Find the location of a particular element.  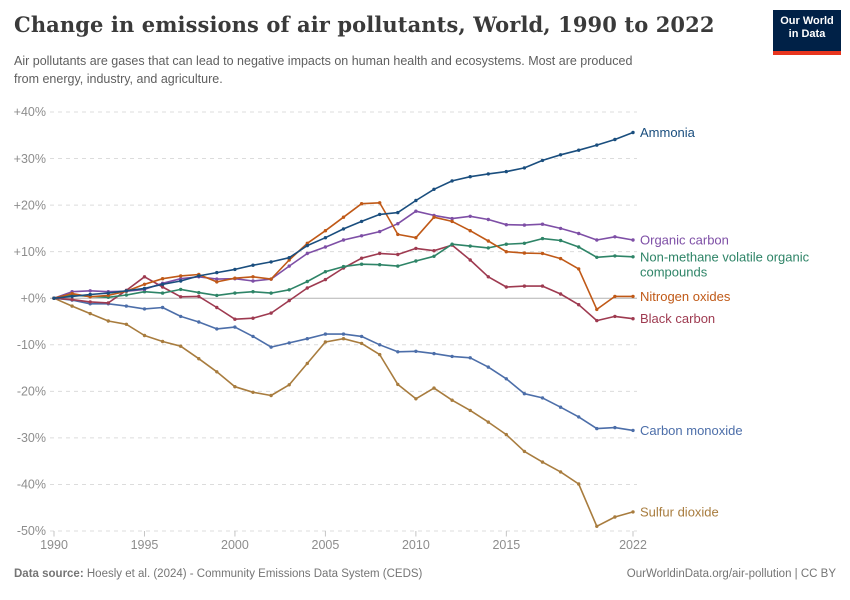

x-tick-label: 2022 is located at coordinates (633, 545).